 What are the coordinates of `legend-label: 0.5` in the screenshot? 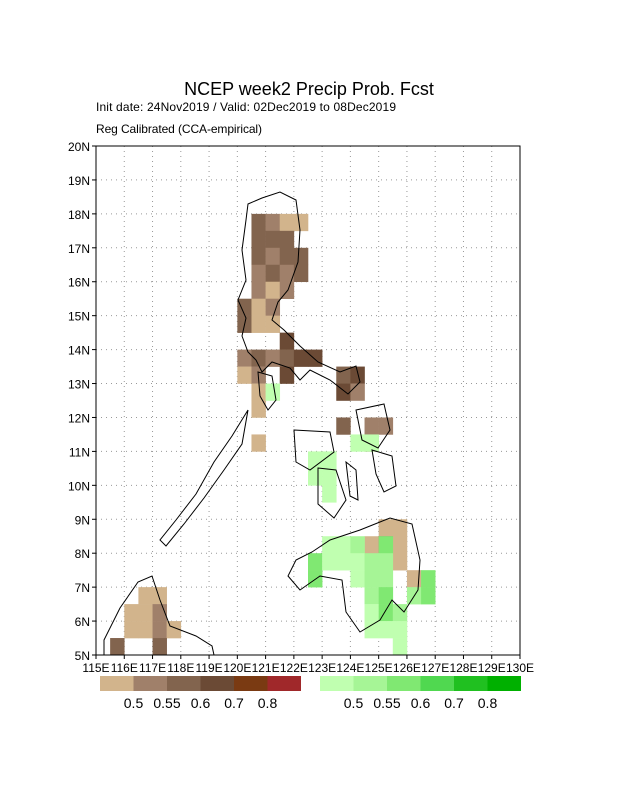 It's located at (134, 703).